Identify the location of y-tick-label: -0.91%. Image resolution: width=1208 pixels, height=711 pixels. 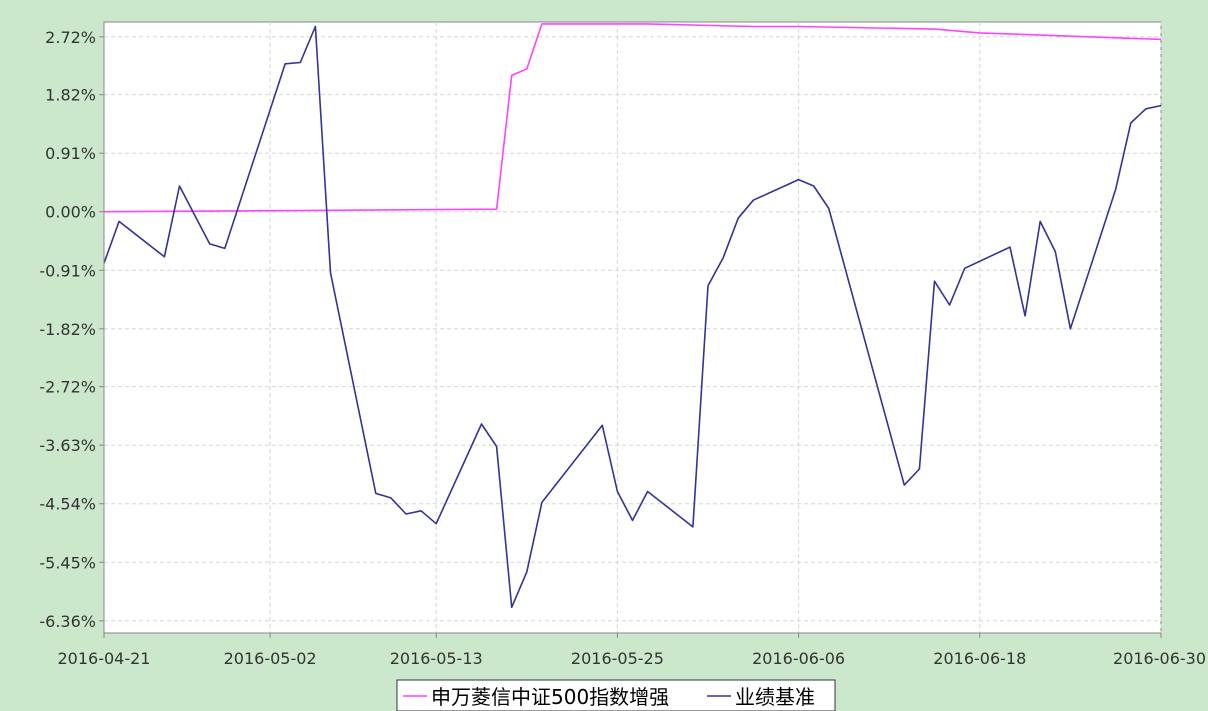
(67, 270).